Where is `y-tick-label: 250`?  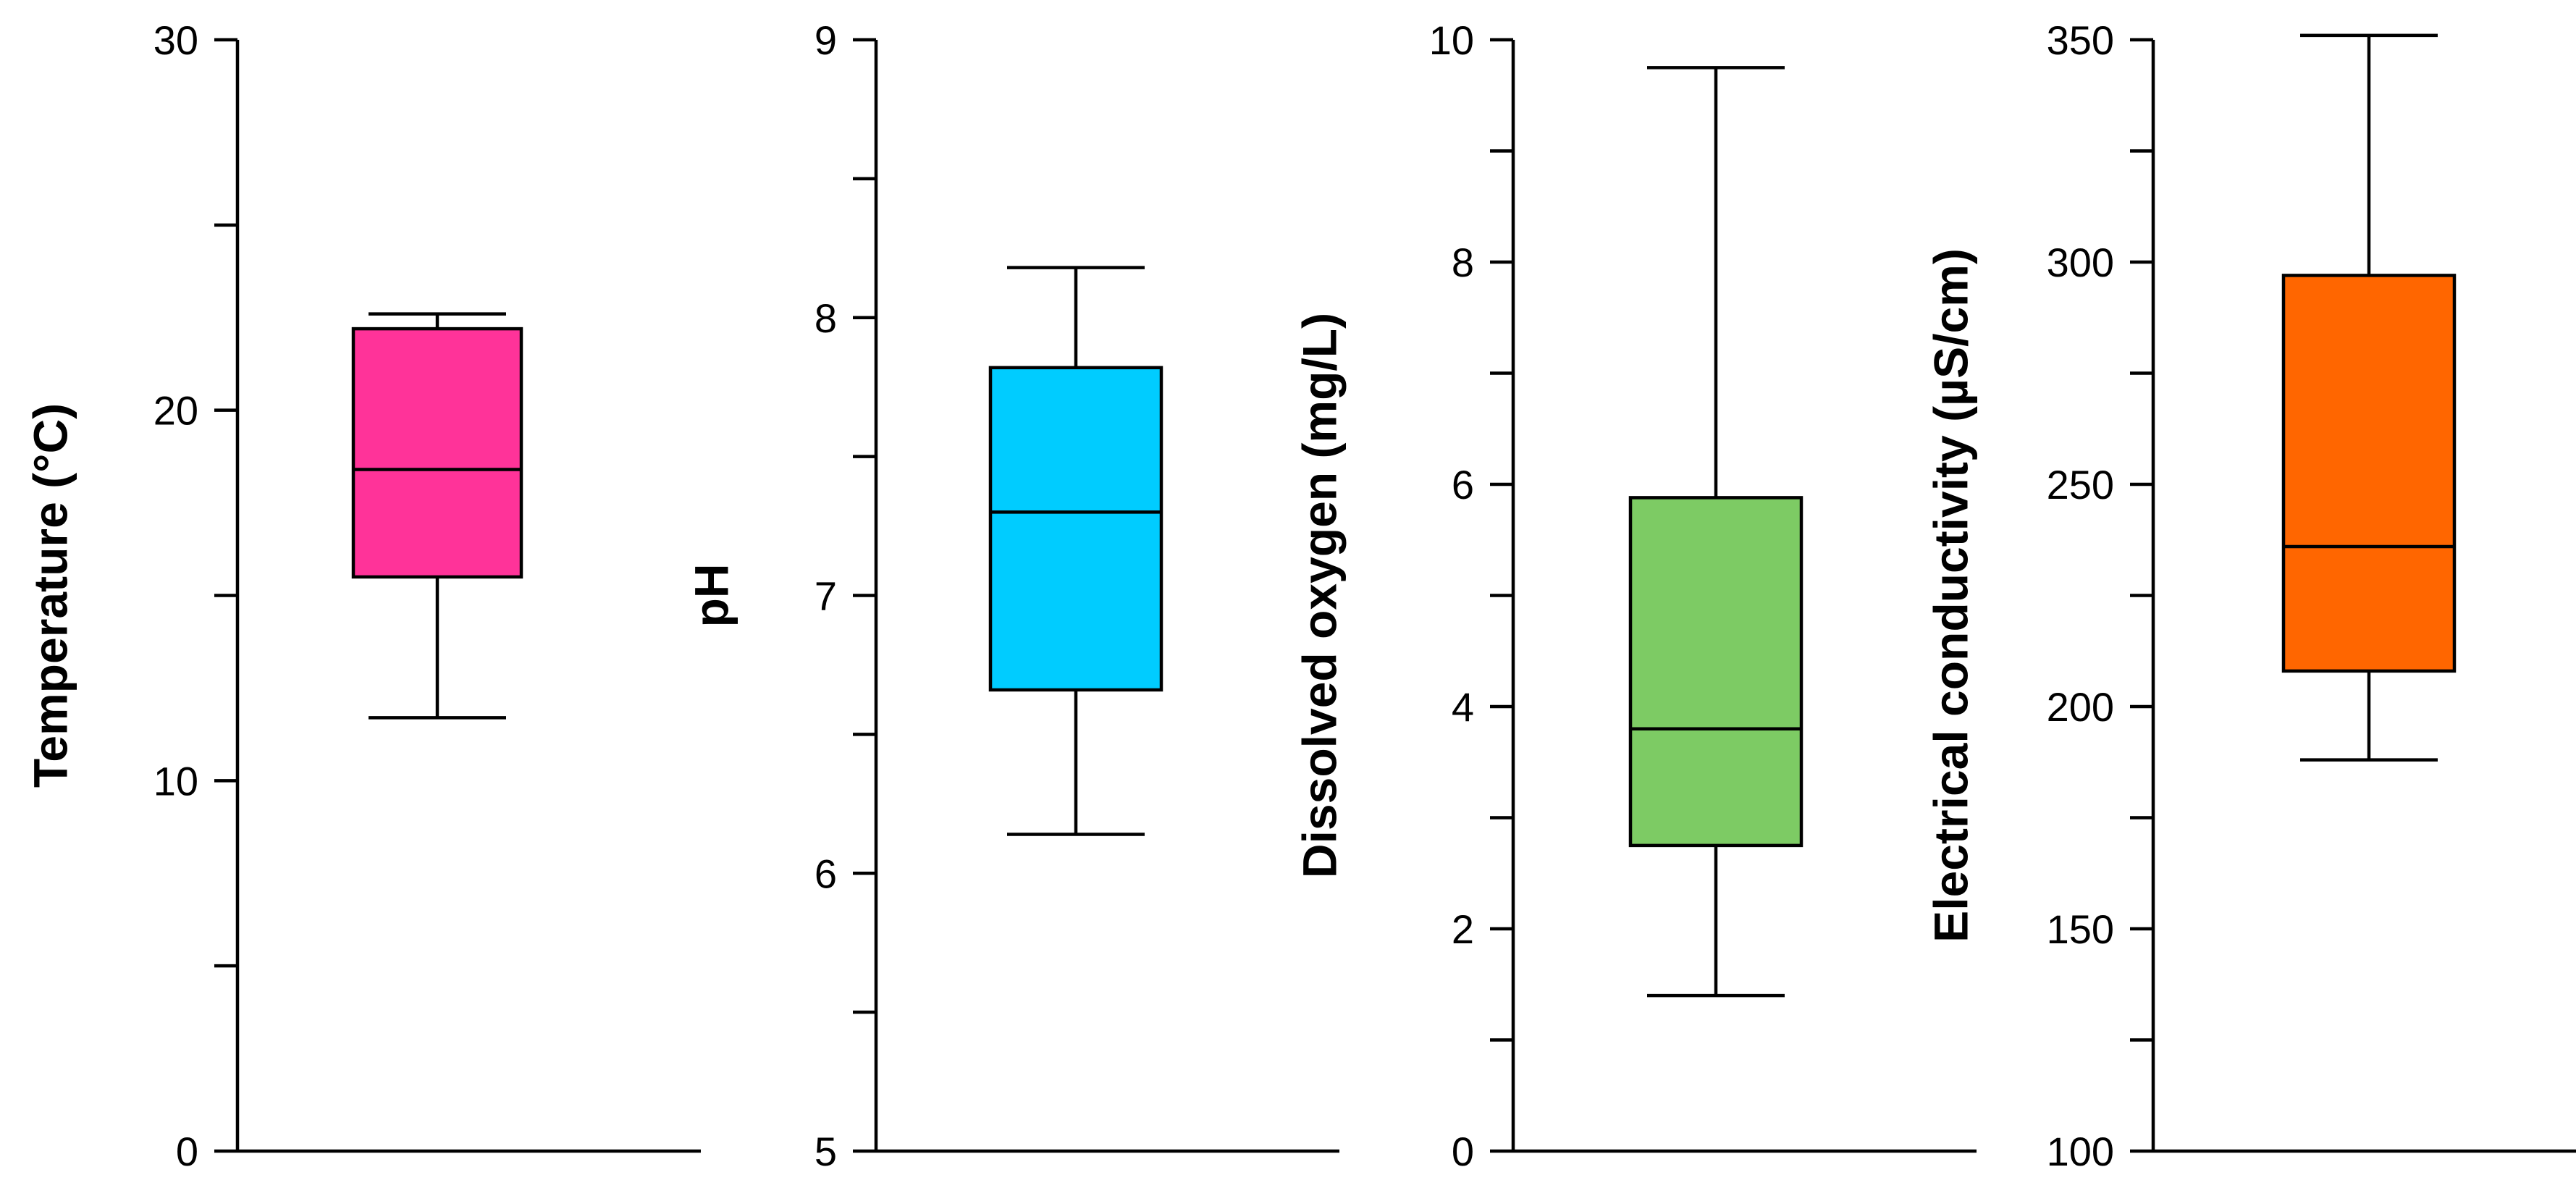 y-tick-label: 250 is located at coordinates (2080, 484).